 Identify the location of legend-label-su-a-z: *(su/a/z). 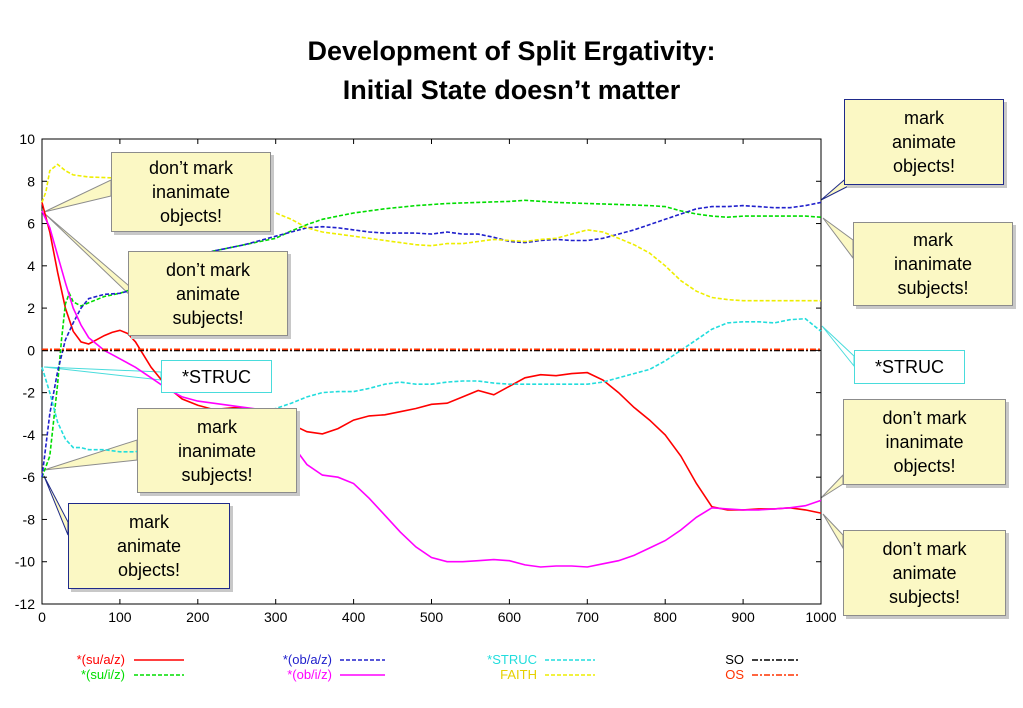
(100, 659).